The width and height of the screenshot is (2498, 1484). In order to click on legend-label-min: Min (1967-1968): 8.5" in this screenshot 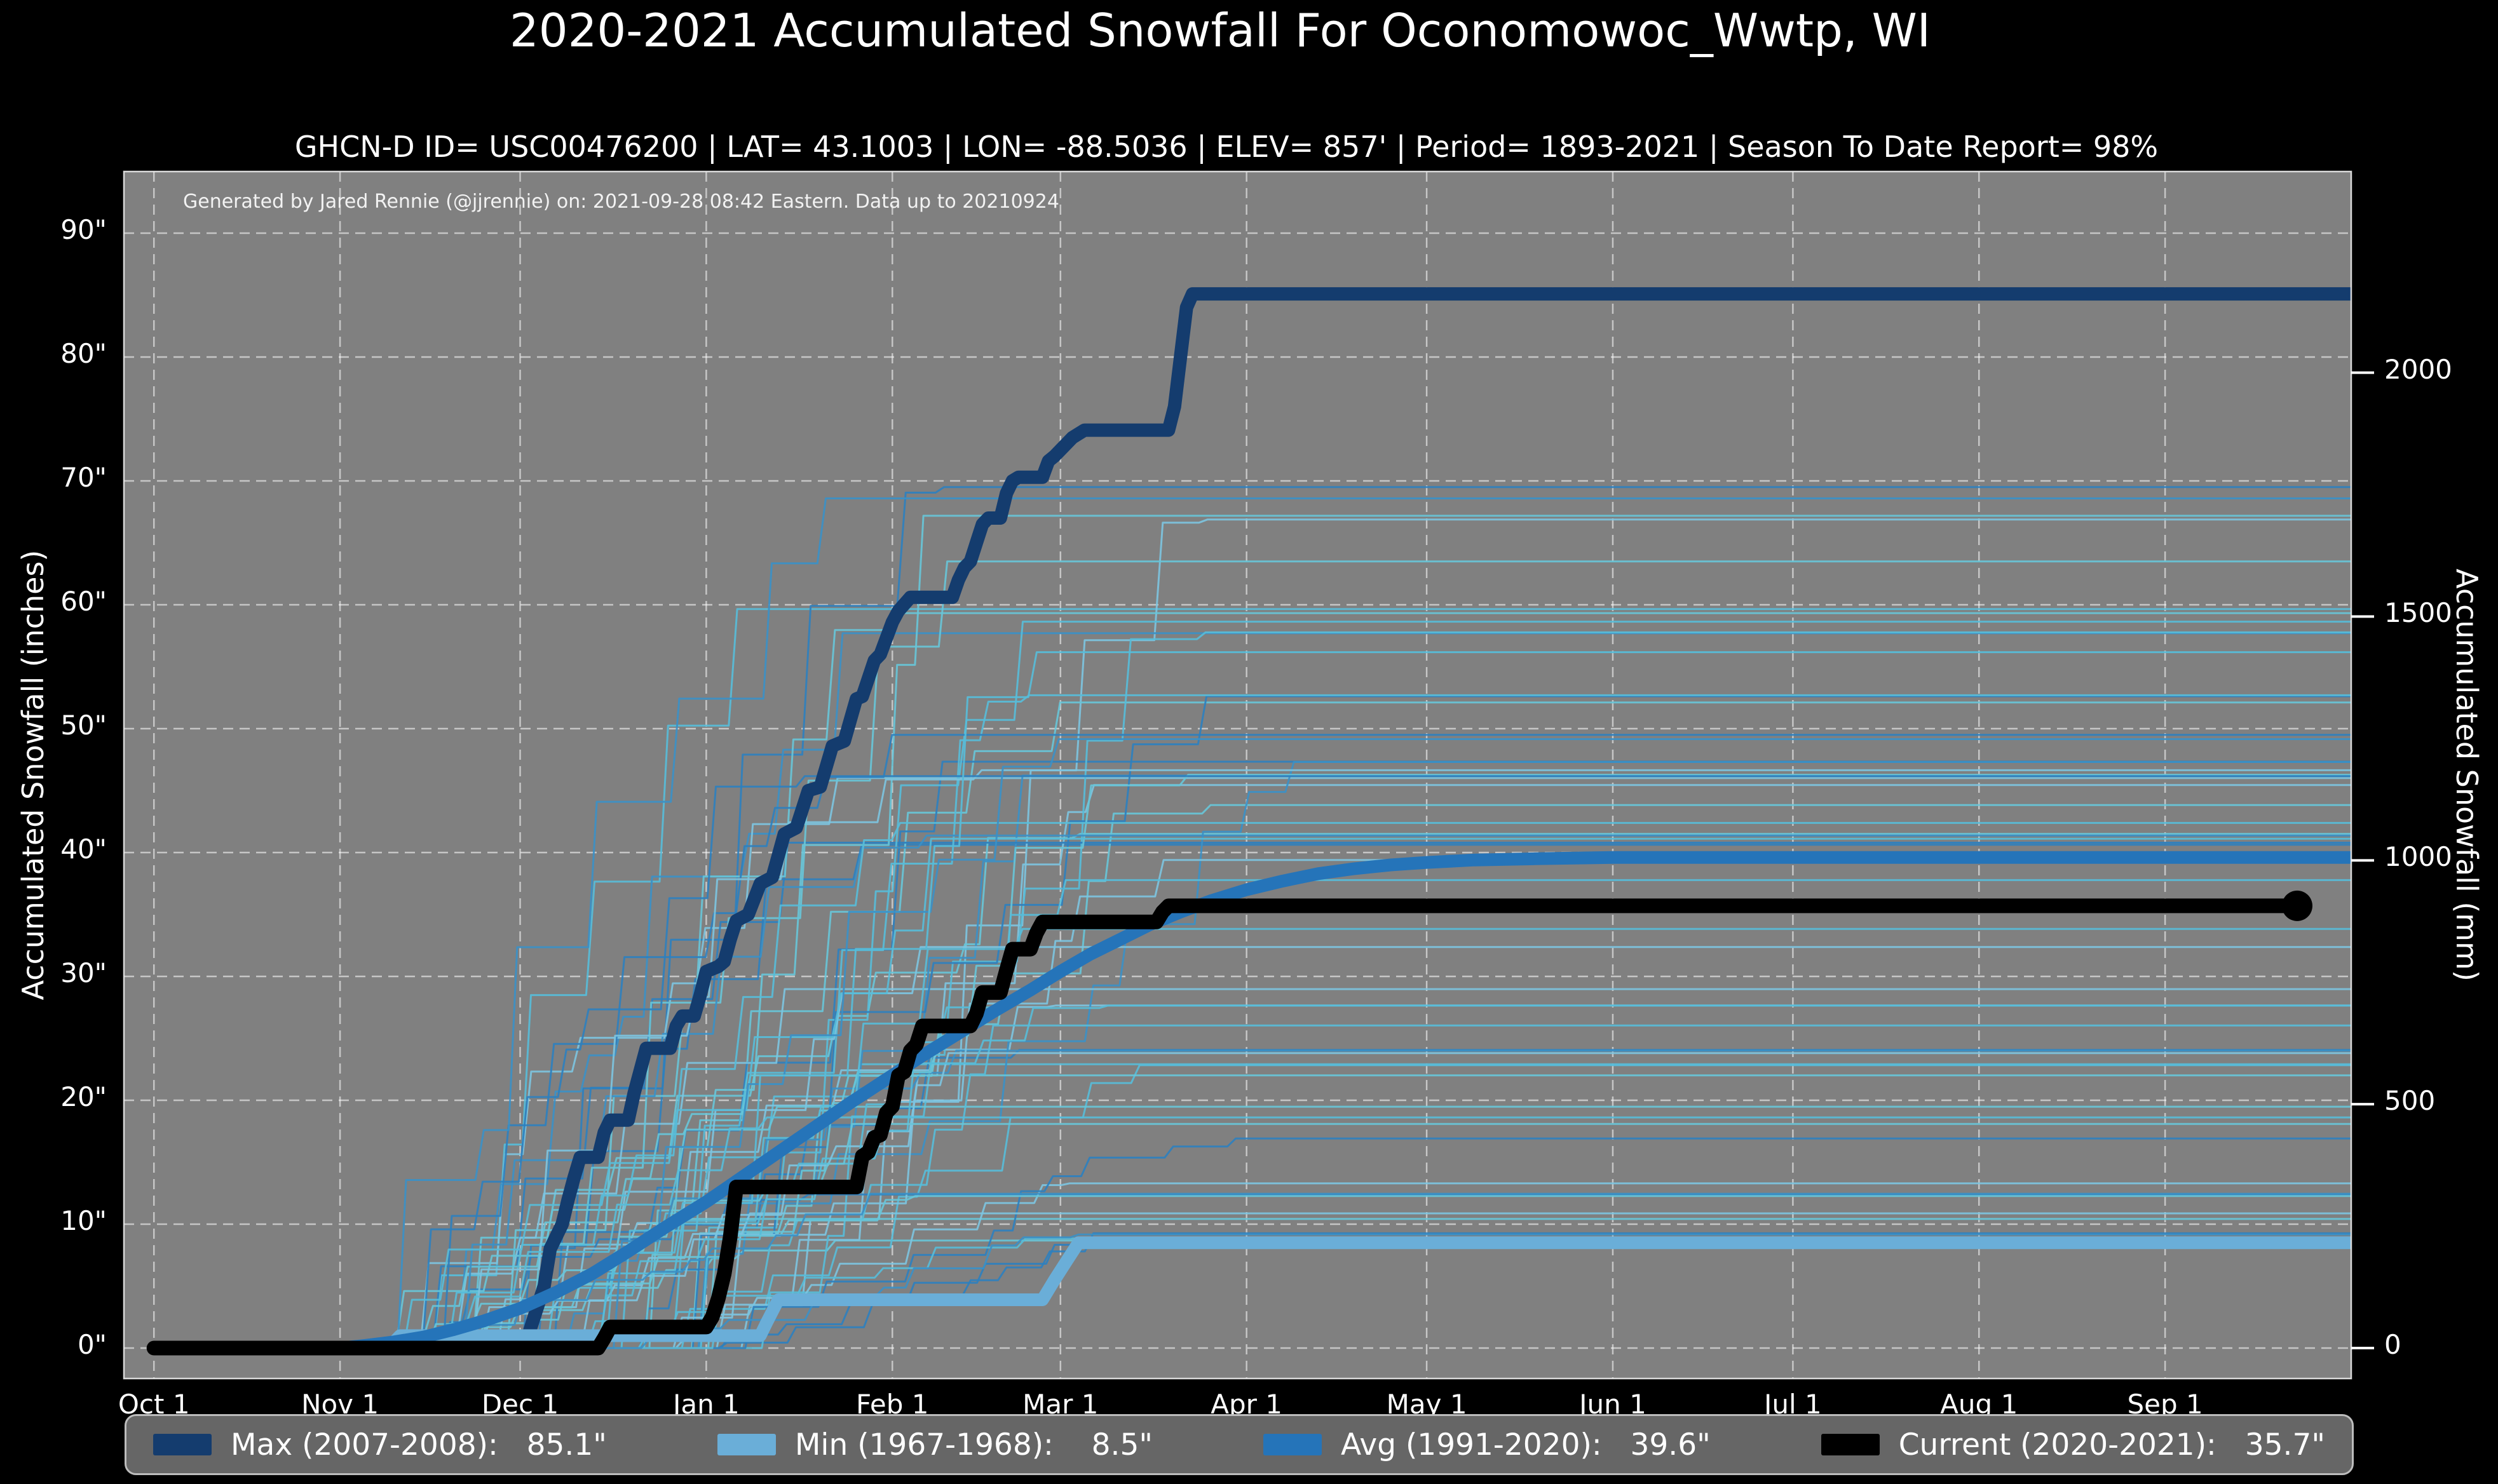, I will do `click(973, 1444)`.